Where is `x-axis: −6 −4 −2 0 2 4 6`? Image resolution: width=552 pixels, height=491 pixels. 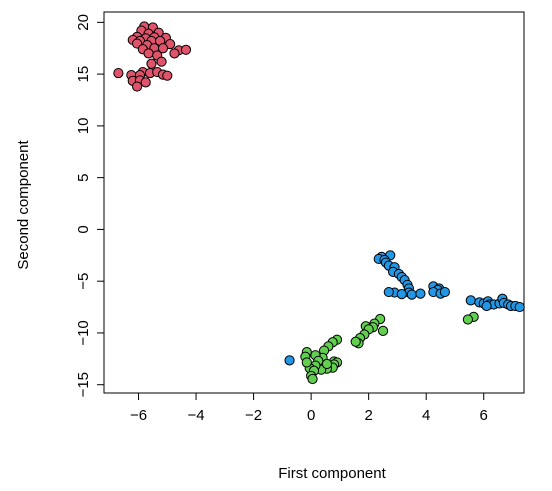
x-axis: −6 −4 −2 0 2 4 6 is located at coordinates (309, 408).